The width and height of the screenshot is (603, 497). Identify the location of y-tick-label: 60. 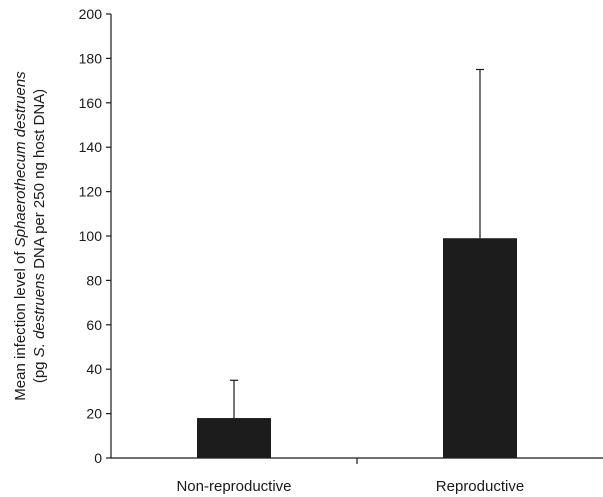
(94, 325).